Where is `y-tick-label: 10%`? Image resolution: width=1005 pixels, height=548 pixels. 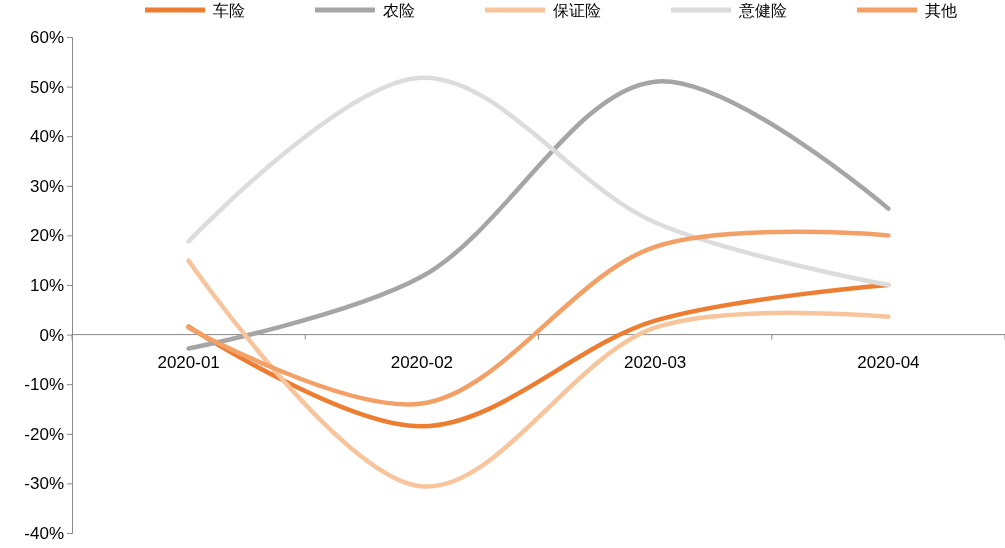 y-tick-label: 10% is located at coordinates (46, 285).